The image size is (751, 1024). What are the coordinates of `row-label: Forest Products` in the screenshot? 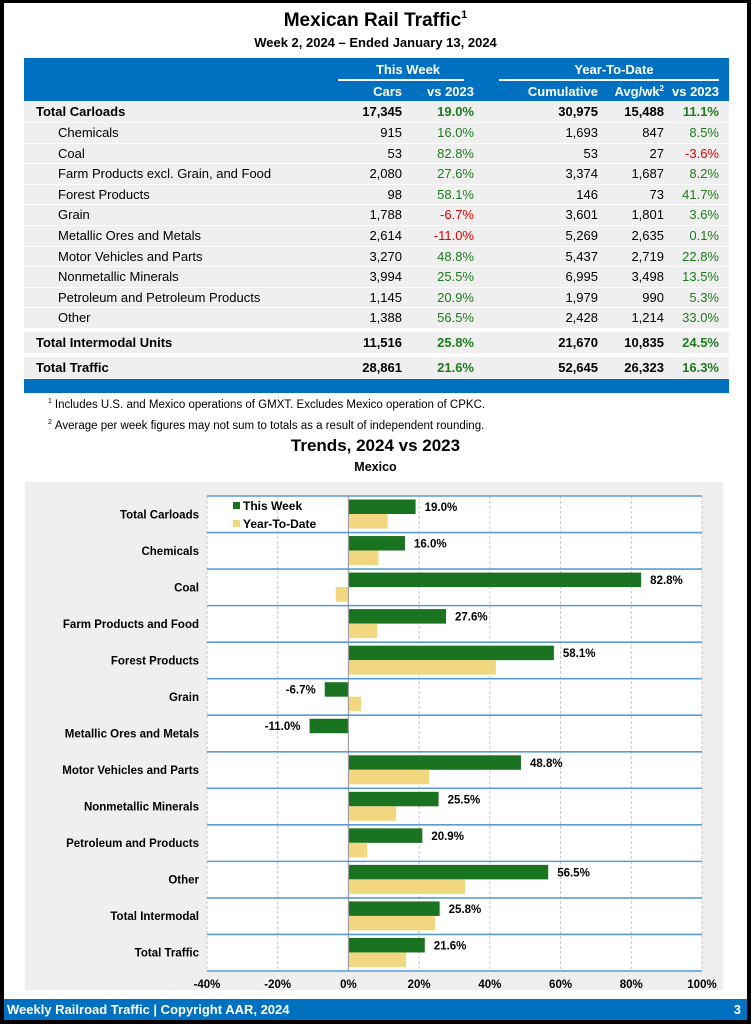 It's located at (104, 194).